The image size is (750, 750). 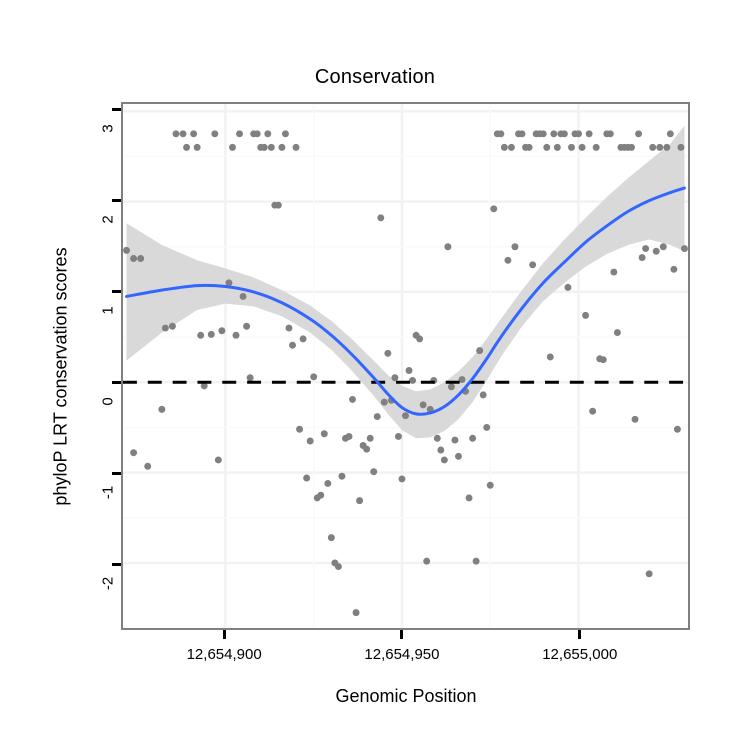 What do you see at coordinates (108, 219) in the screenshot?
I see `y-axis-tick-label: 2` at bounding box center [108, 219].